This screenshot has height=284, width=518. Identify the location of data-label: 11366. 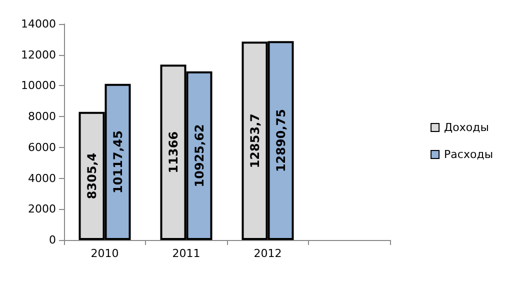
(173, 152).